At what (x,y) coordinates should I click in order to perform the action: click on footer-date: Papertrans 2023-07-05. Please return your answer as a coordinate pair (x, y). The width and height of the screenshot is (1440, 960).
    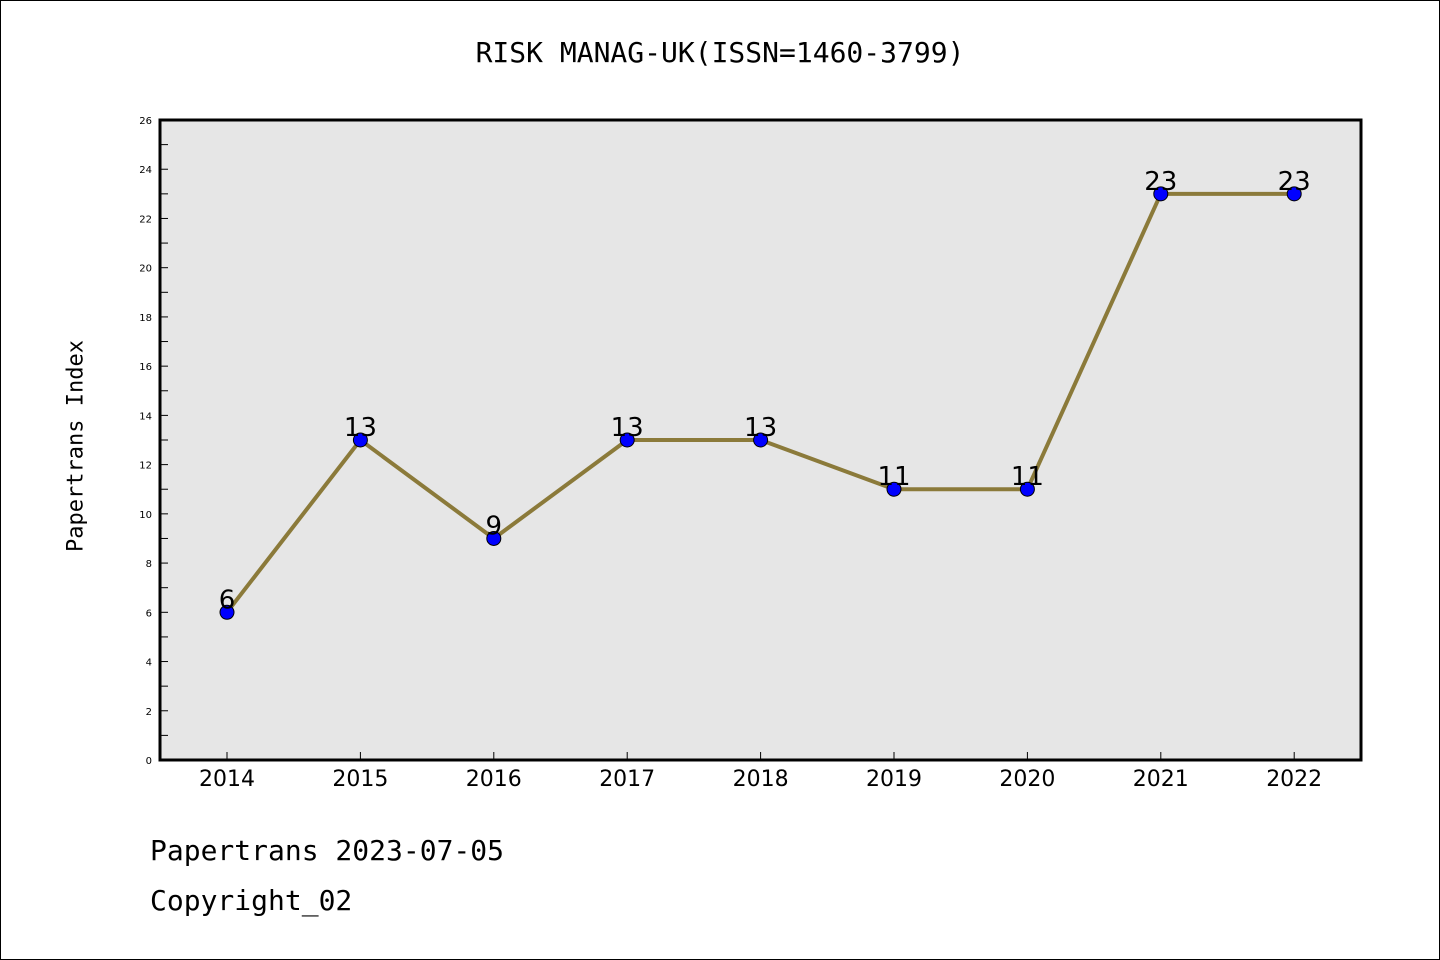
    Looking at the image, I should click on (327, 850).